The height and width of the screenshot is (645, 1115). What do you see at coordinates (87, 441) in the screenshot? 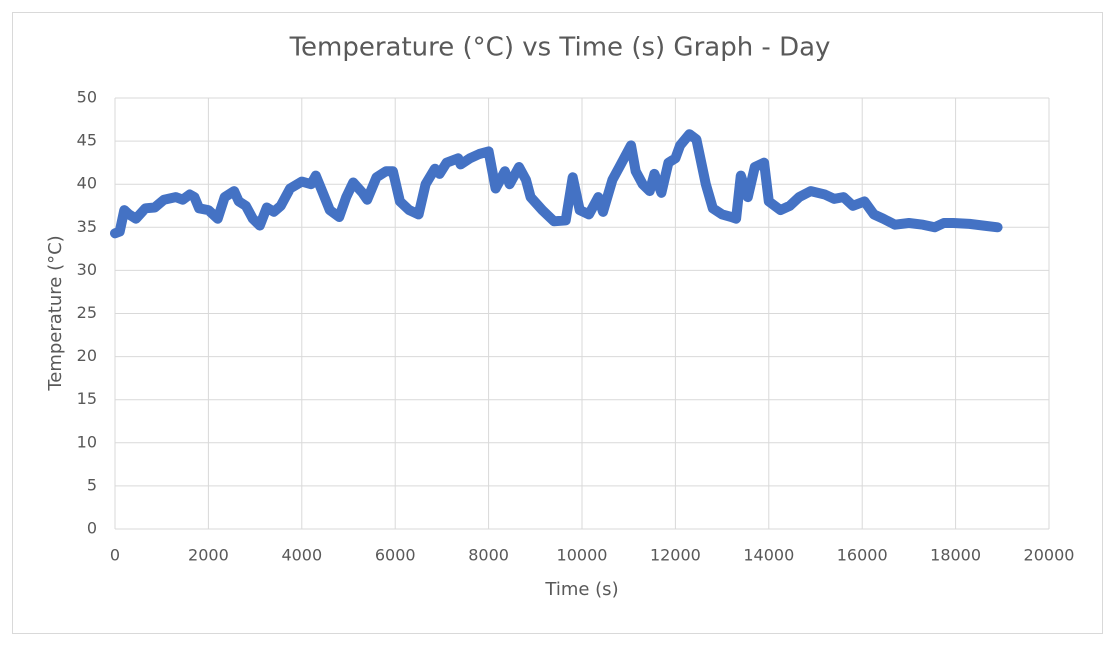
I see `y-tick-label: 10` at bounding box center [87, 441].